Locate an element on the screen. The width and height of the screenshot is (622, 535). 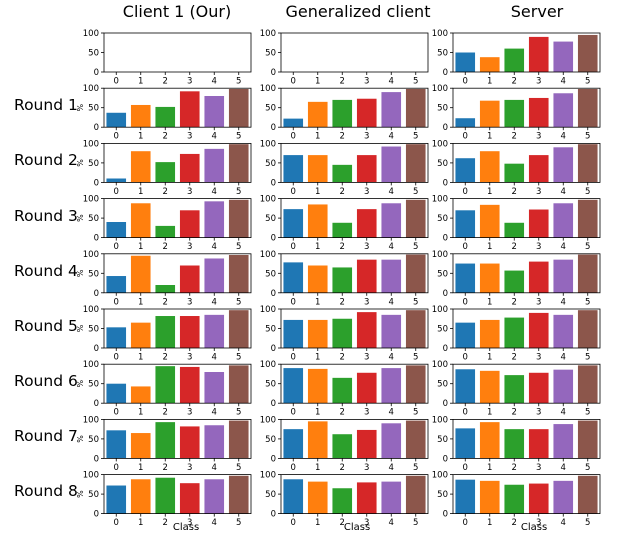
y-tick-label-r7-c1-50: 50 is located at coordinates (270, 440).